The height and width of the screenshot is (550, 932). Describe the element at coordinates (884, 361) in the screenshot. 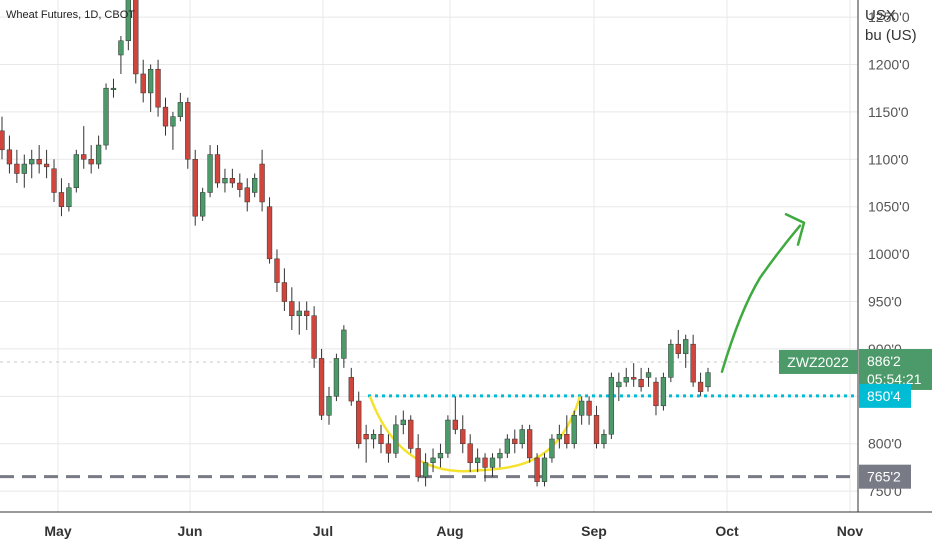

I see `last-price-text: 886'2` at that location.